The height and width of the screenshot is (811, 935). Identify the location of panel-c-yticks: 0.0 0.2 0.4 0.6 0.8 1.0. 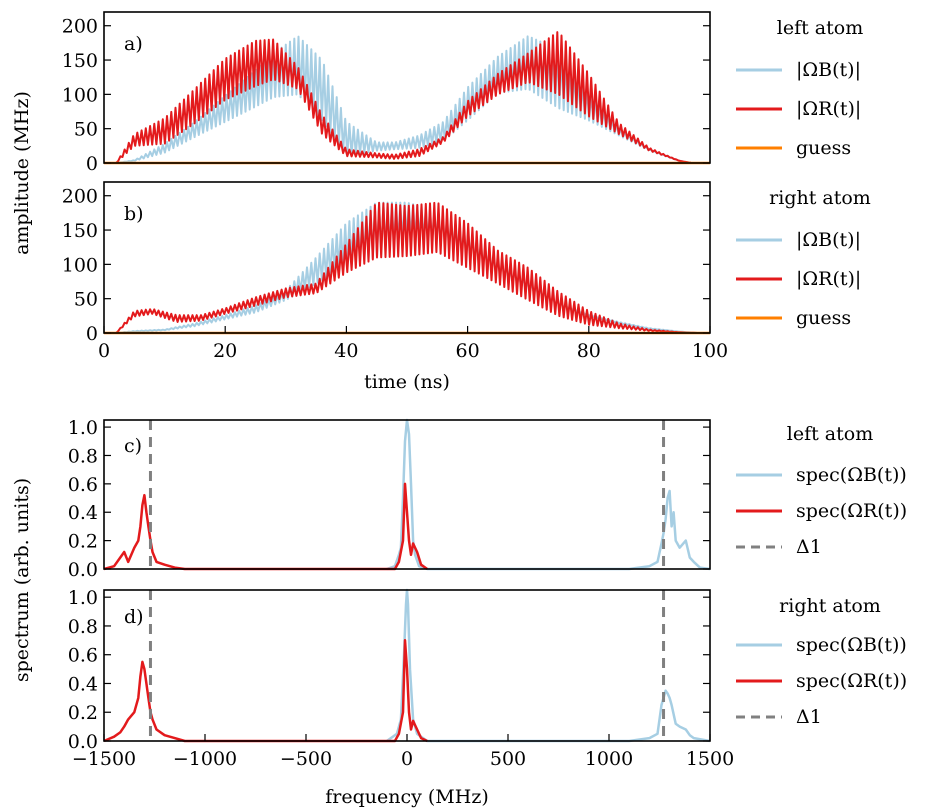
(389, 499).